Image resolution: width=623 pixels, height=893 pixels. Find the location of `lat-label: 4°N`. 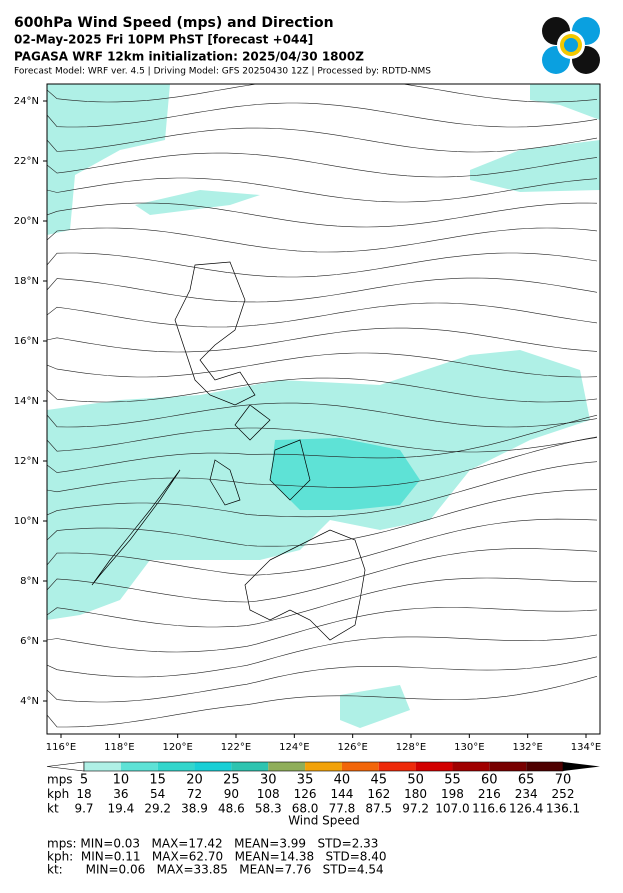

lat-label: 4°N is located at coordinates (29, 701).